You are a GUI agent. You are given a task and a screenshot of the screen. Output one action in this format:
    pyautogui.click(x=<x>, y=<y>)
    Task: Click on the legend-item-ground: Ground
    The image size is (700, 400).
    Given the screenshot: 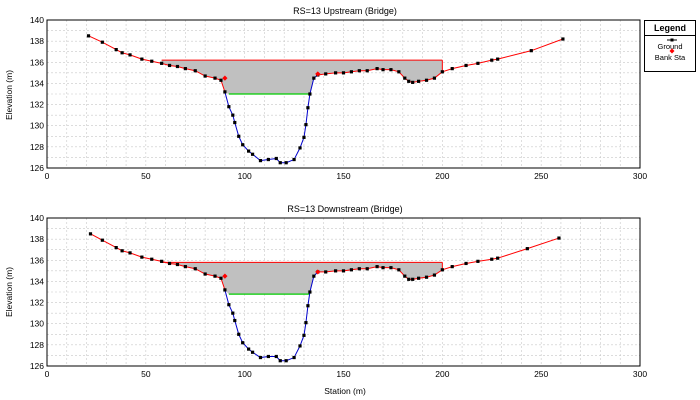 What is the action you would take?
    pyautogui.click(x=670, y=44)
    